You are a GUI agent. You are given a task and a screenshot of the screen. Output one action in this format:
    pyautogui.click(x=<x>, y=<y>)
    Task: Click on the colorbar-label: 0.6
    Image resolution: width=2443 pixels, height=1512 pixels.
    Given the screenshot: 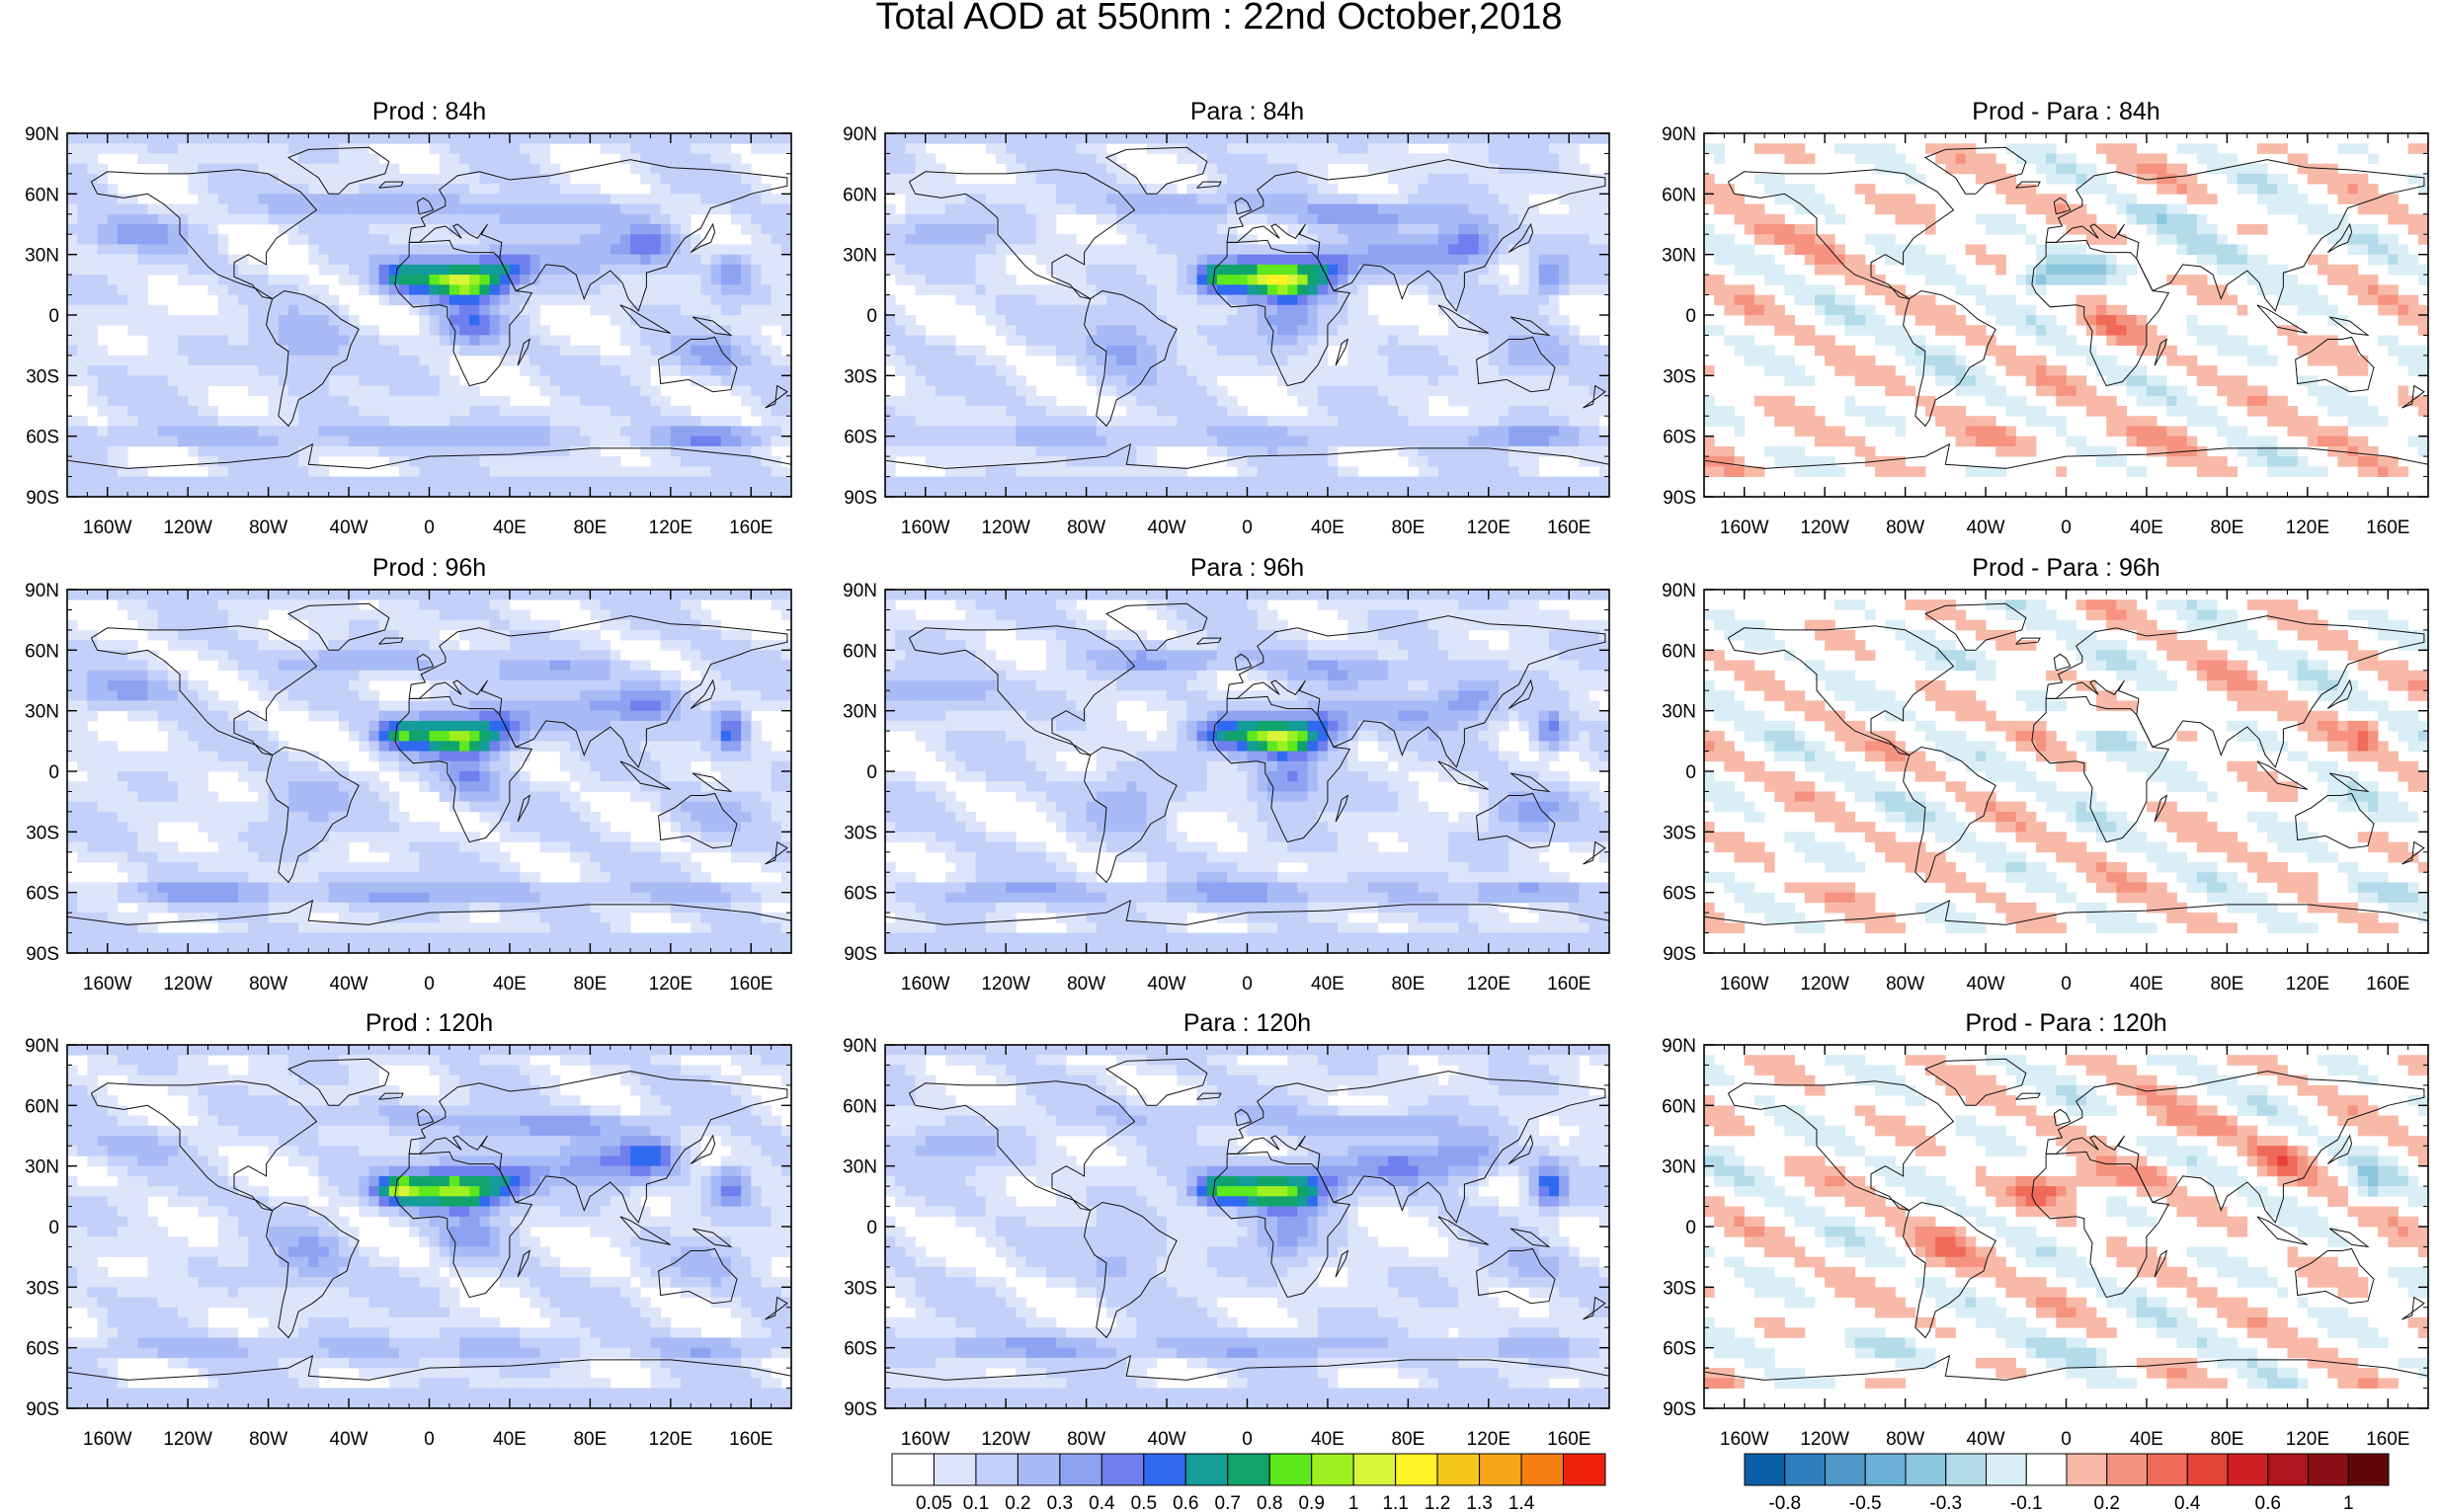 What is the action you would take?
    pyautogui.click(x=2268, y=1503)
    